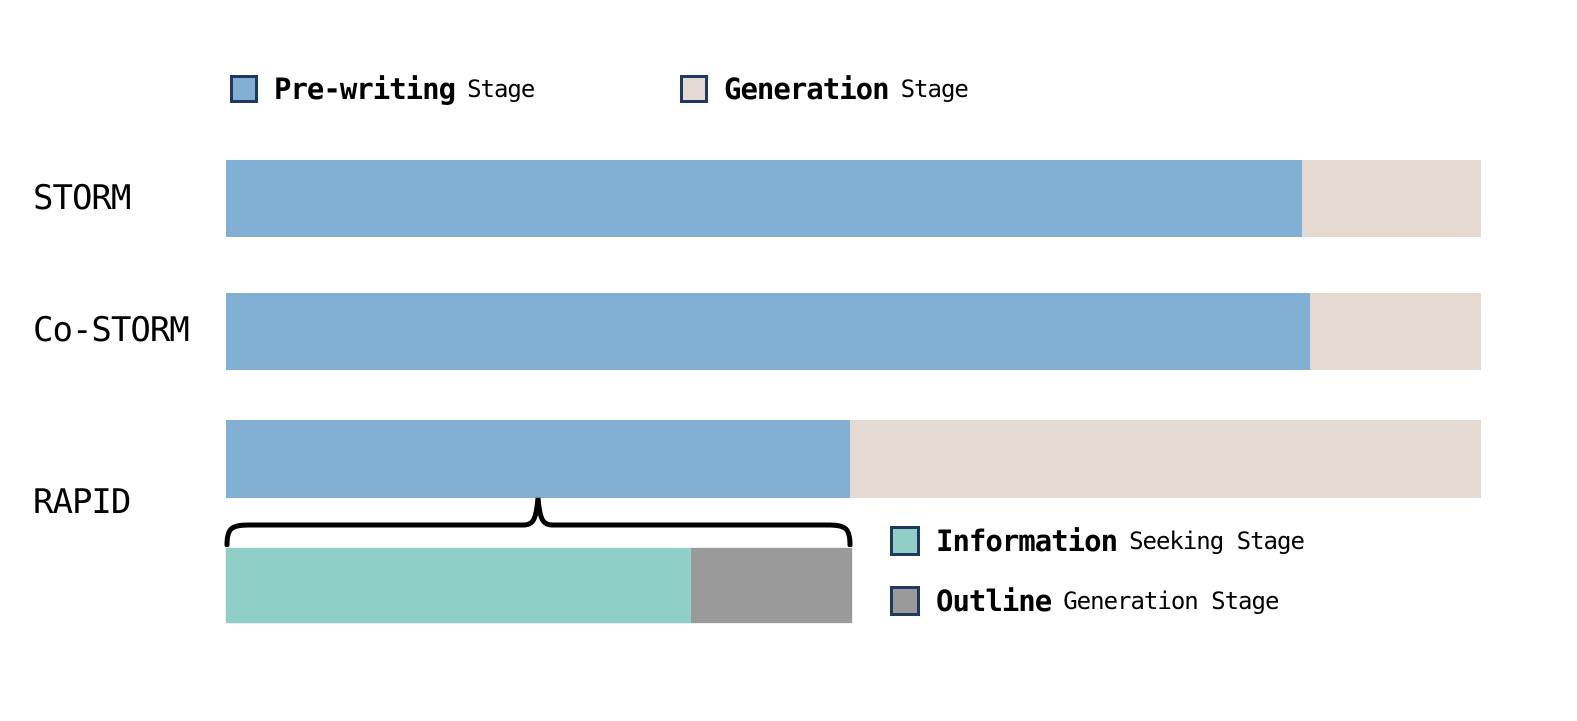 This screenshot has height=721, width=1577. I want to click on co-storm-generation-segment, so click(1395, 331).